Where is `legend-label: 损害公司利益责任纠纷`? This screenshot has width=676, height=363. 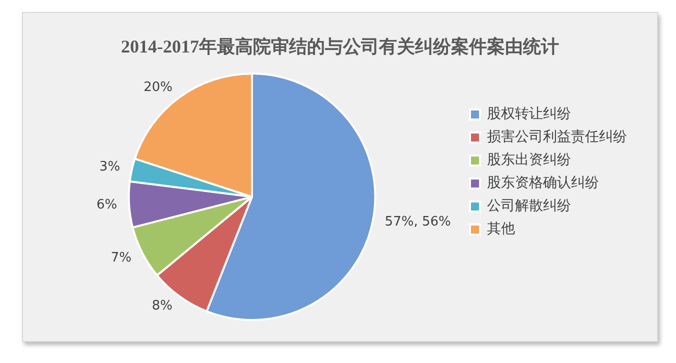 legend-label: 损害公司利益责任纠纷 is located at coordinates (557, 137).